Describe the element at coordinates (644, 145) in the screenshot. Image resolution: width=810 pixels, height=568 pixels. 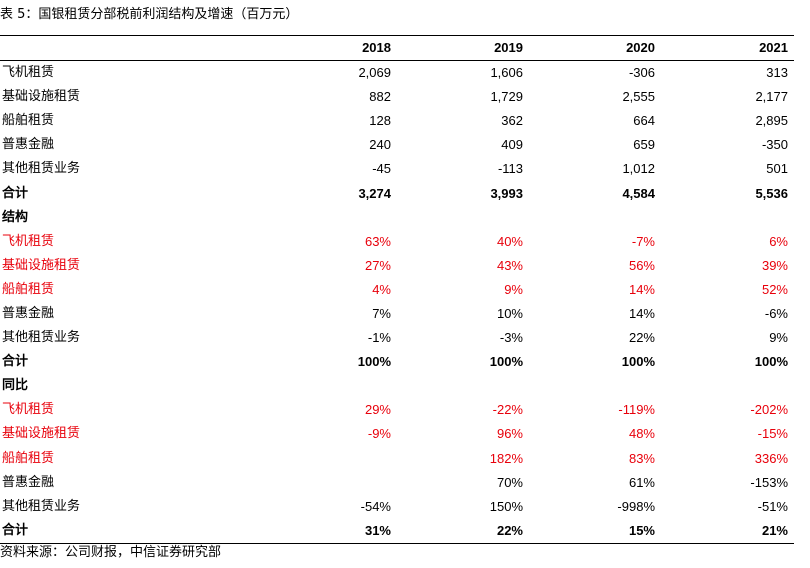
I see `cell-2020: 659` at that location.